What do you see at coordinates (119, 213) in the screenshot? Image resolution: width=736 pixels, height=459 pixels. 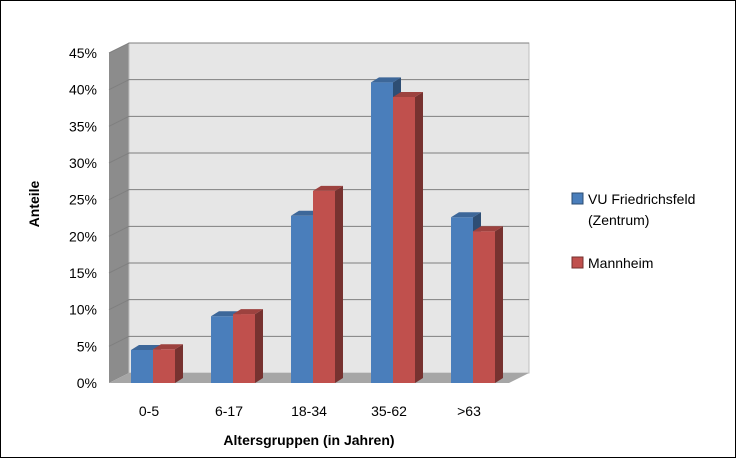 I see `side-wall` at bounding box center [119, 213].